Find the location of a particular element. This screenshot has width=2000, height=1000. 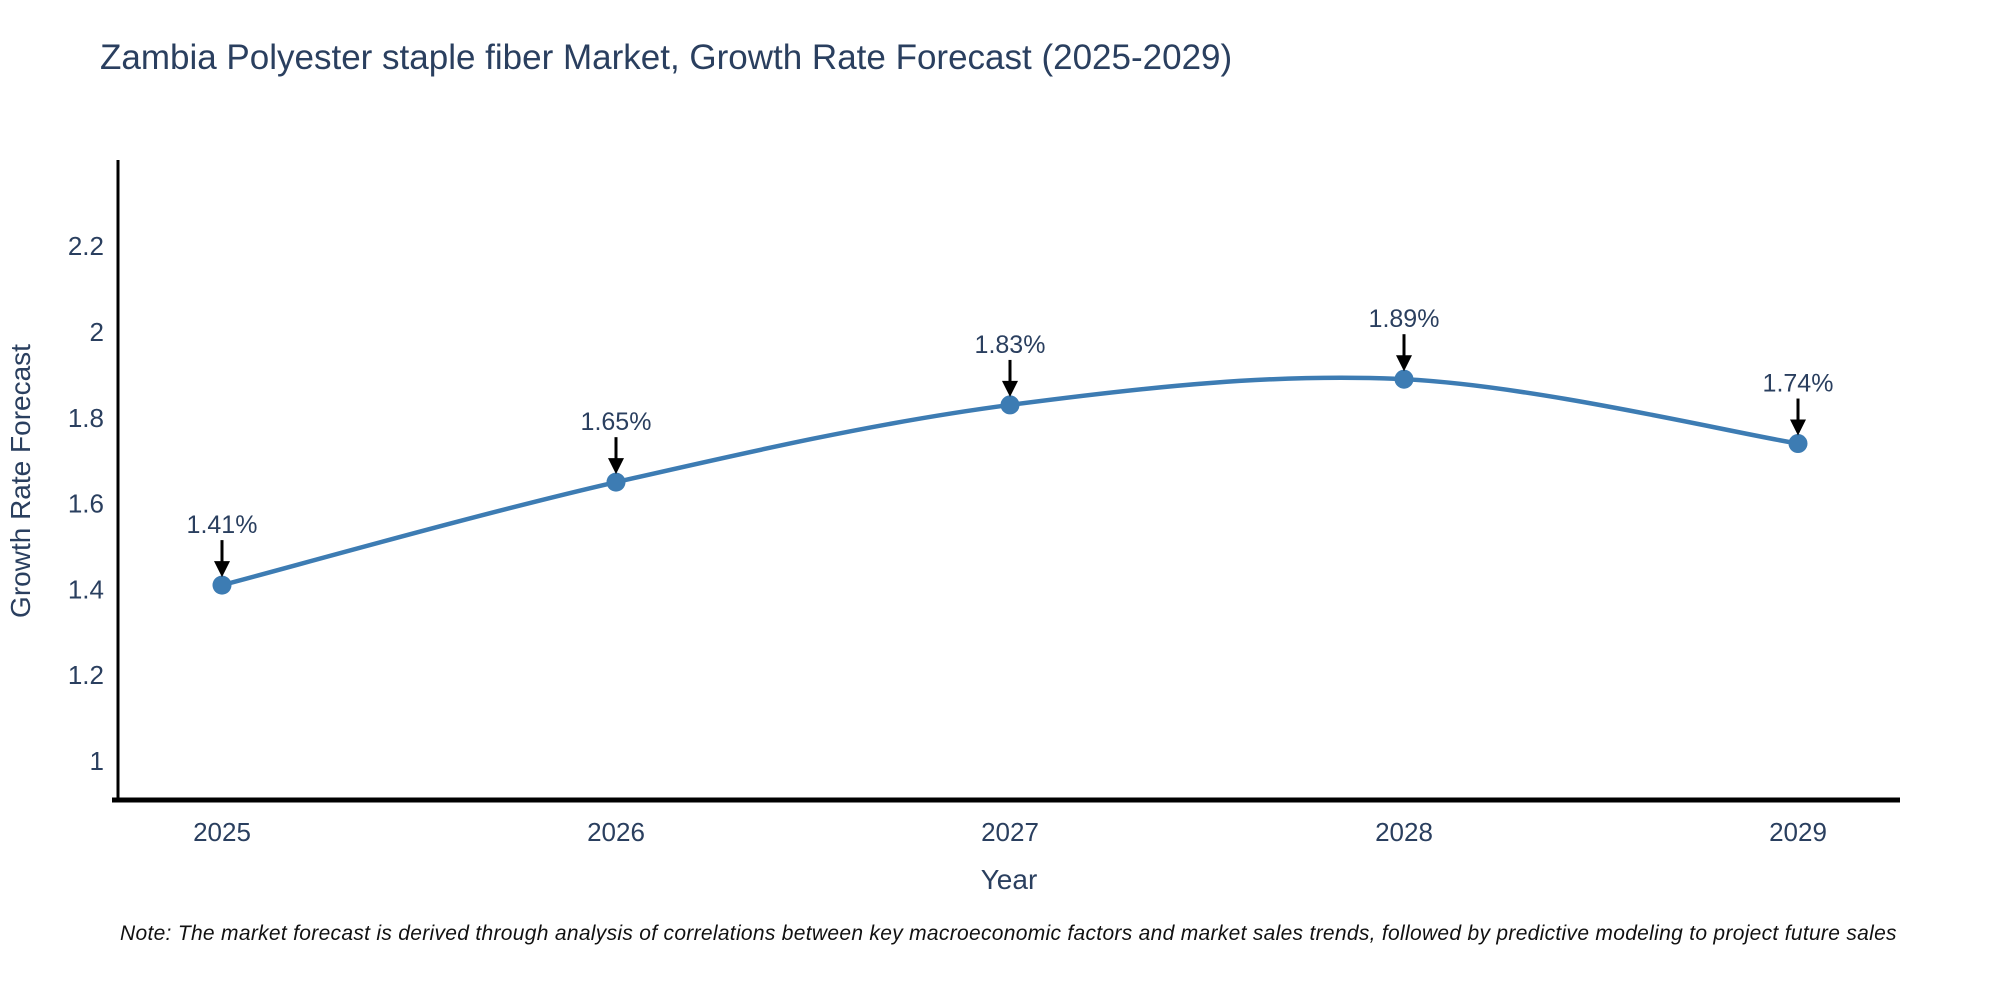

data-point-label: 1.83% is located at coordinates (1010, 345).